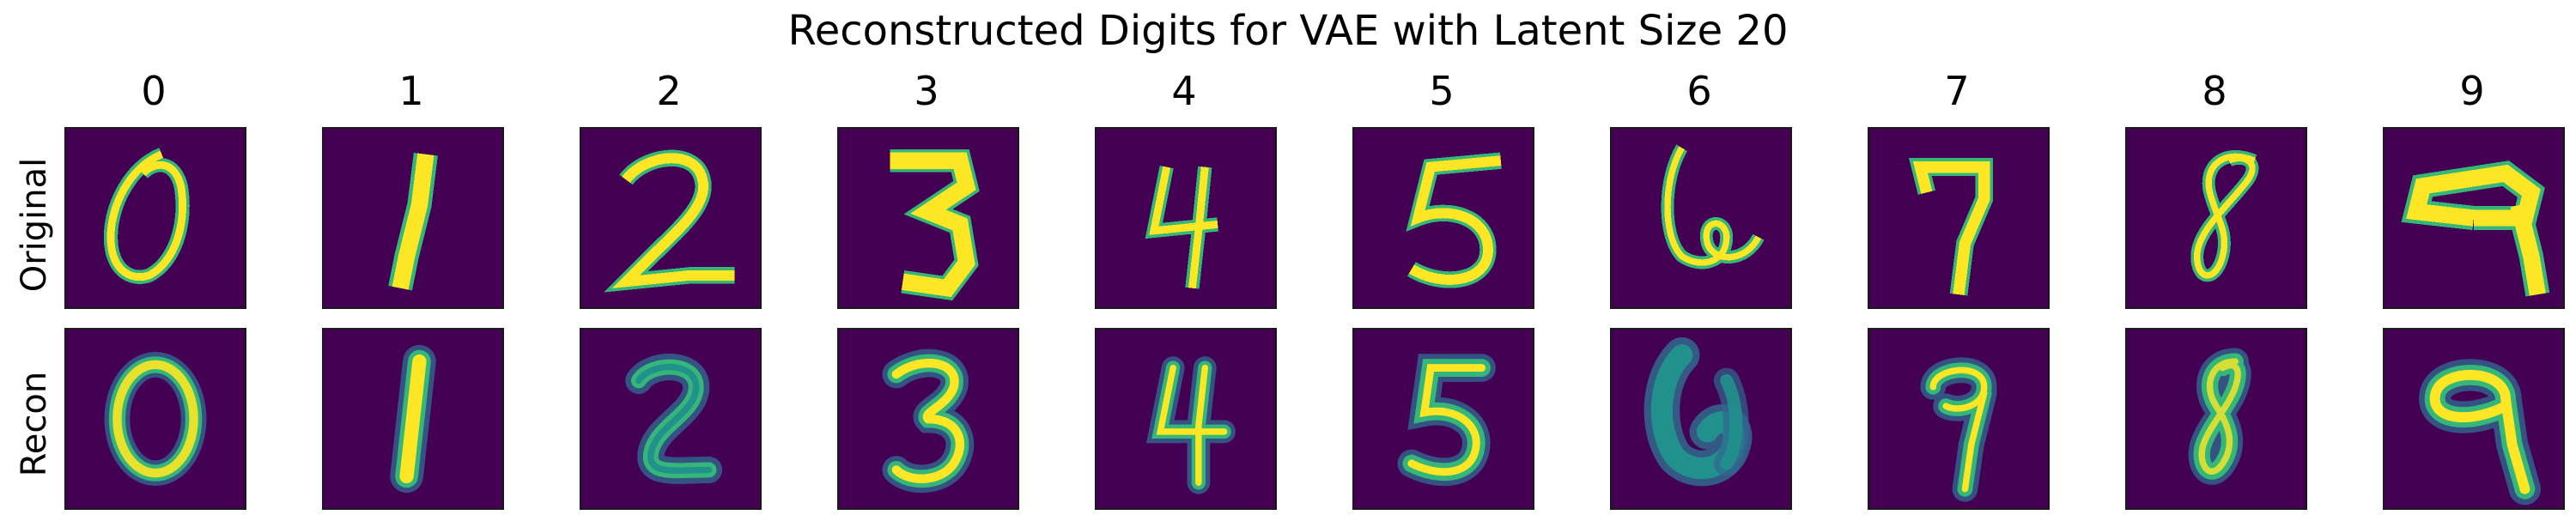  What do you see at coordinates (926, 91) in the screenshot?
I see `column-label-3: 3` at bounding box center [926, 91].